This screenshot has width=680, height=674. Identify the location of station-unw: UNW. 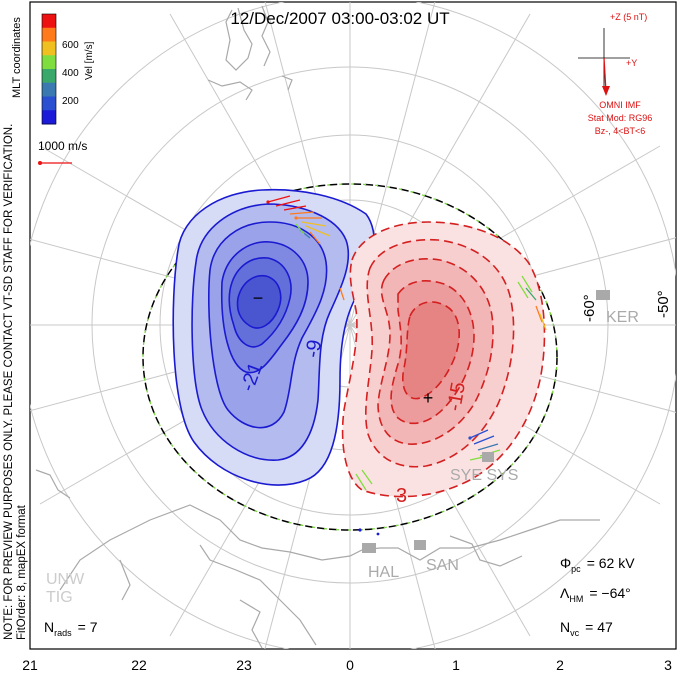
(65, 579).